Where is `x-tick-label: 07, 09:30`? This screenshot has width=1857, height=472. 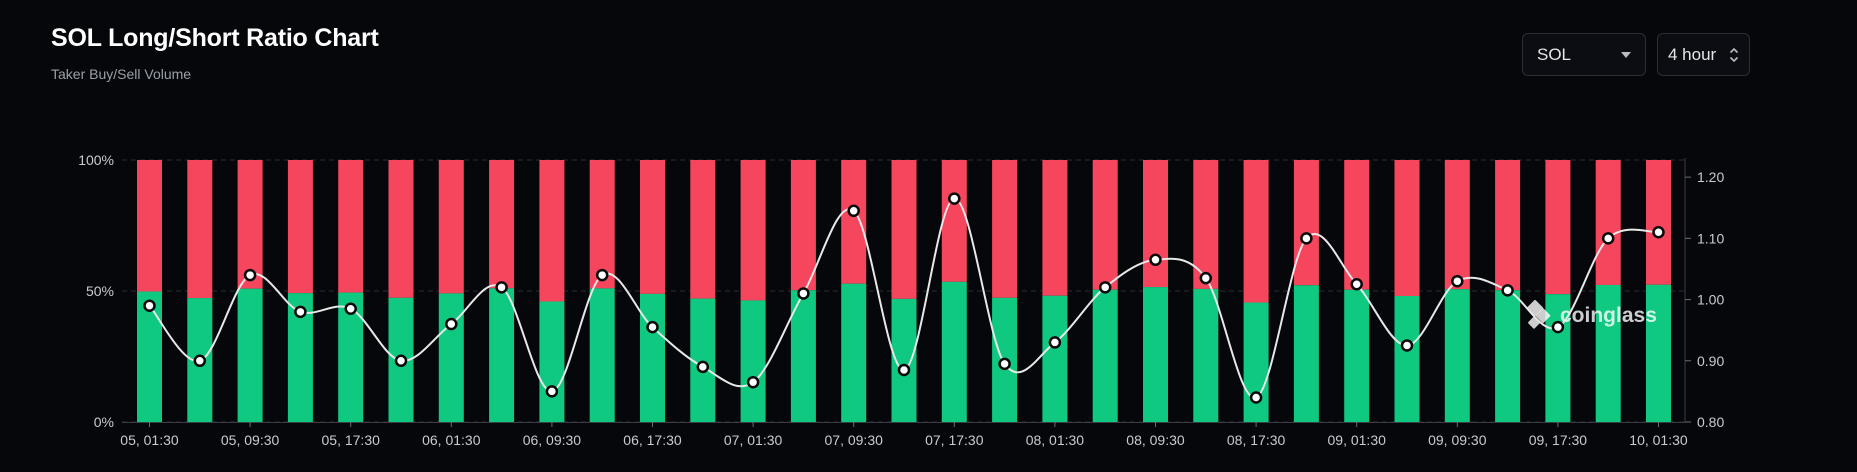
x-tick-label: 07, 09:30 is located at coordinates (854, 440).